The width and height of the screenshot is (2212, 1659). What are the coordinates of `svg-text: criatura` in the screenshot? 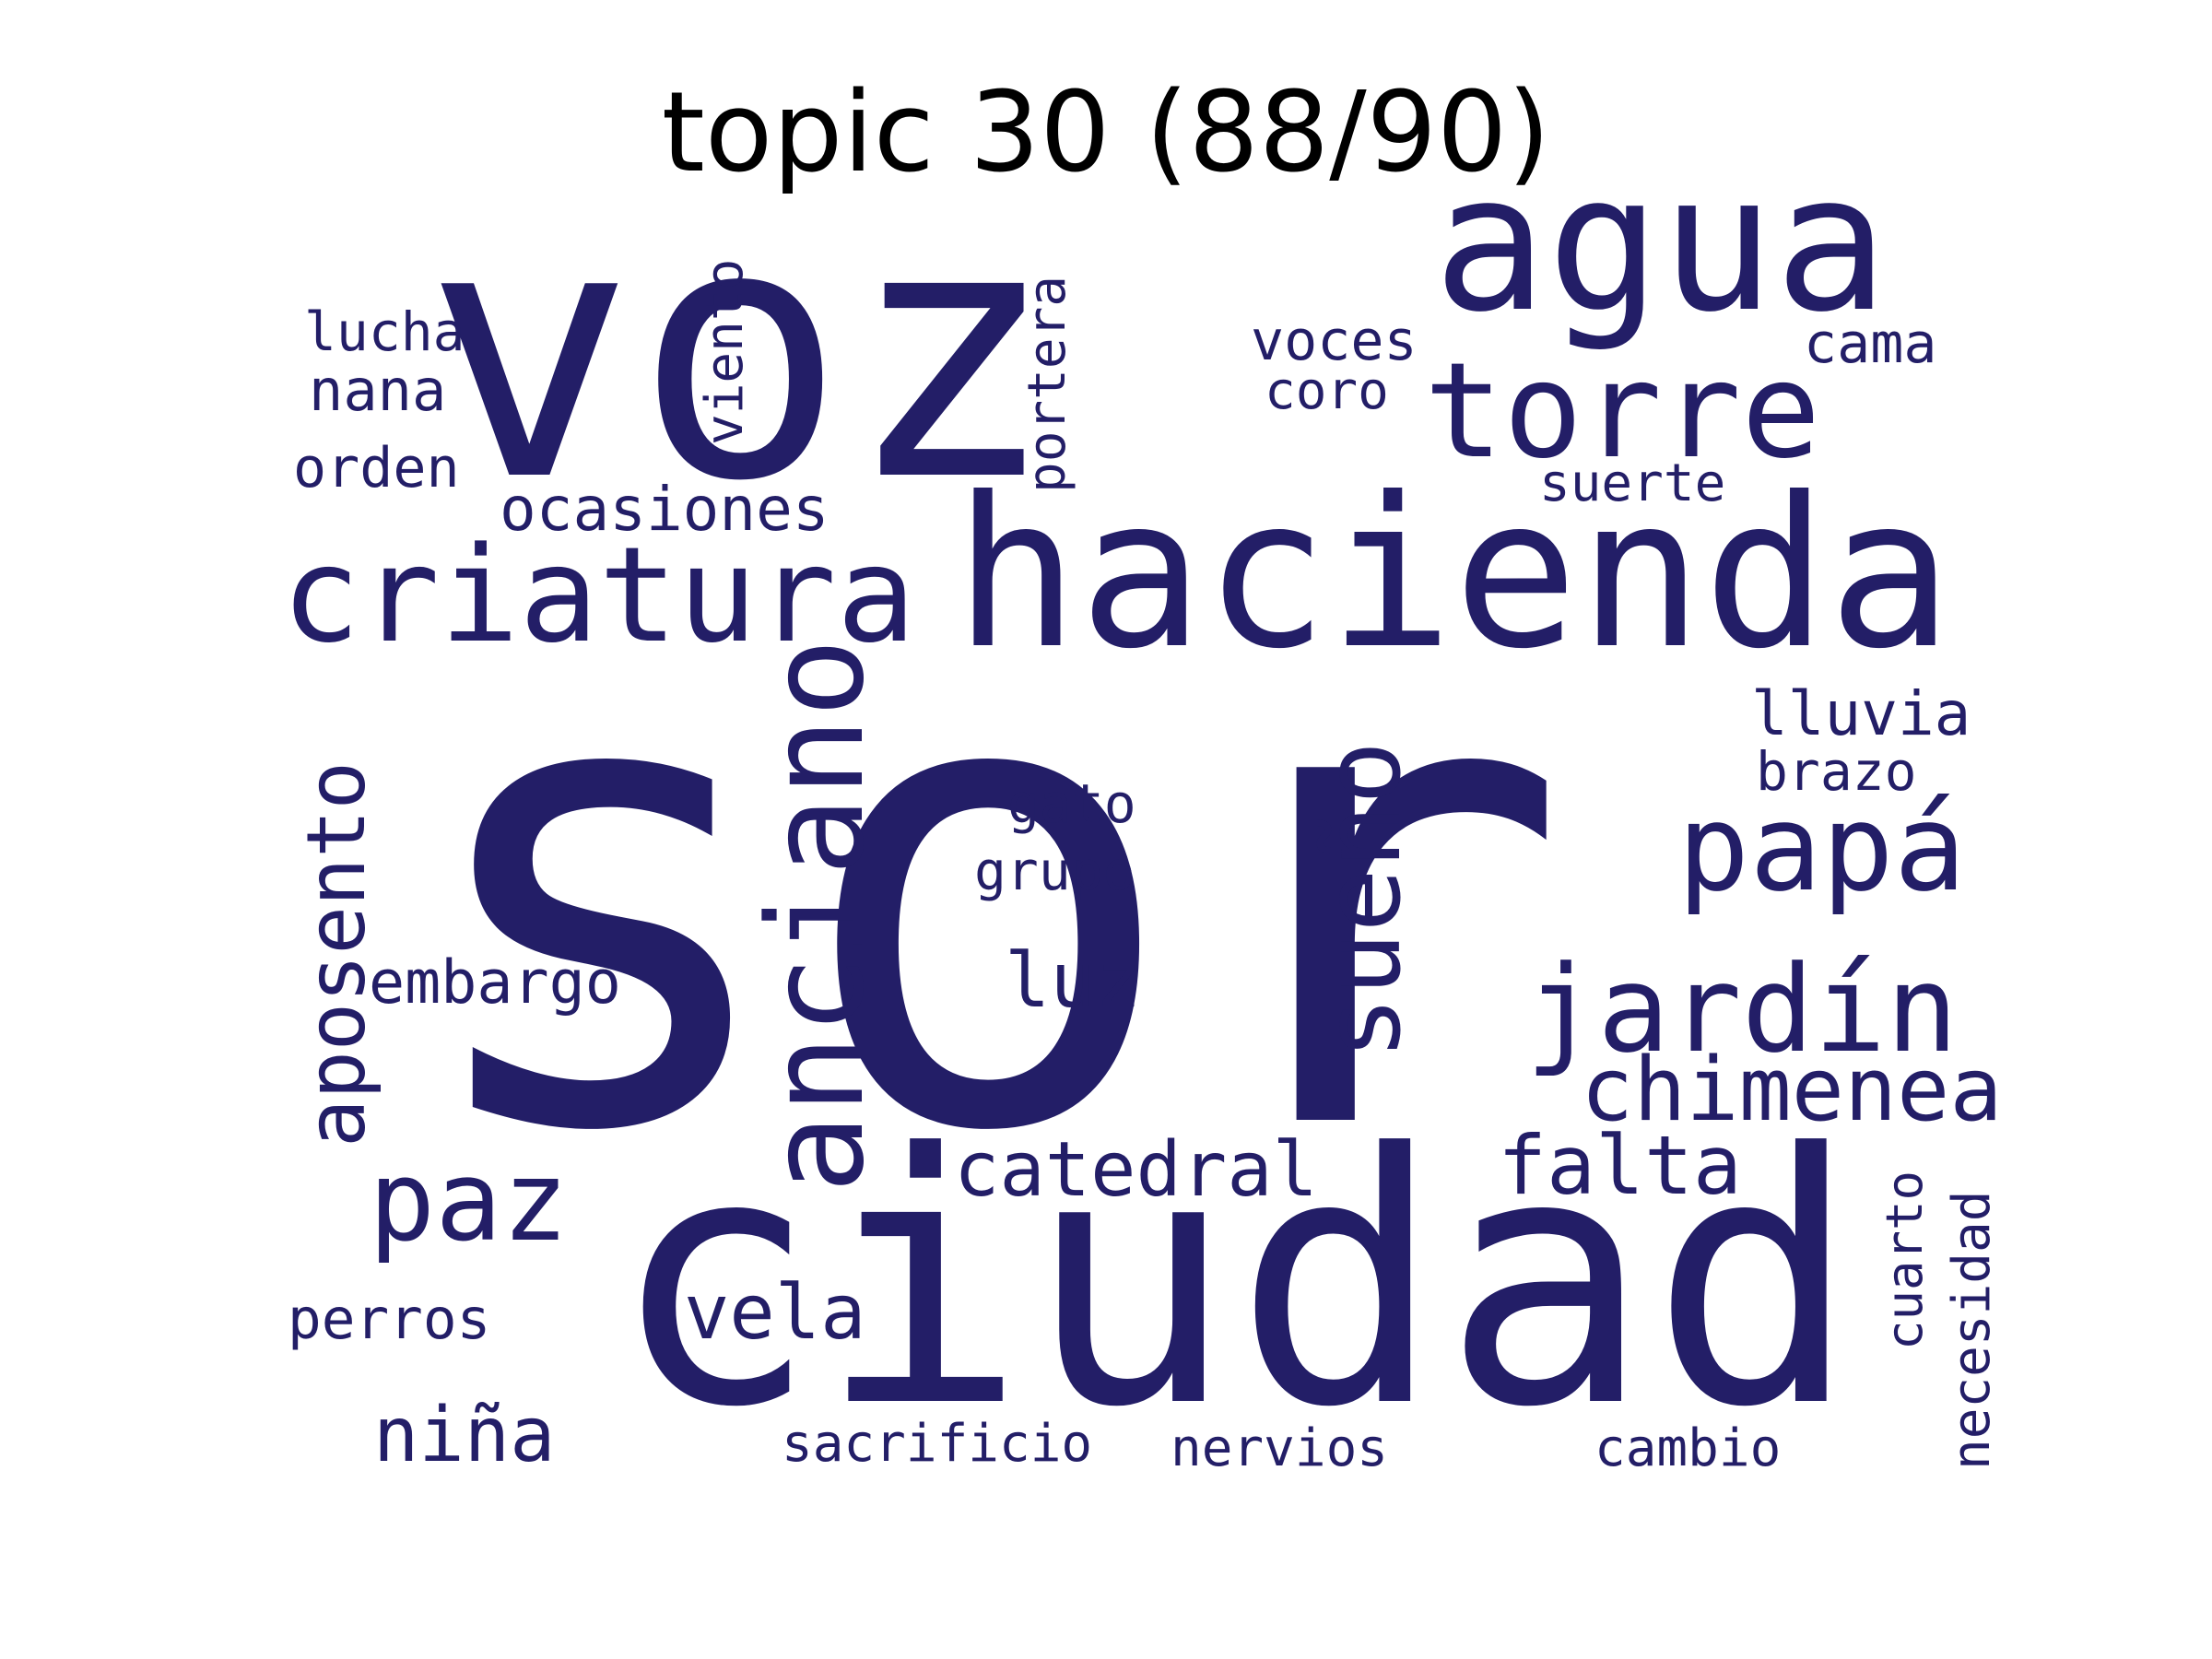 It's located at (598, 595).